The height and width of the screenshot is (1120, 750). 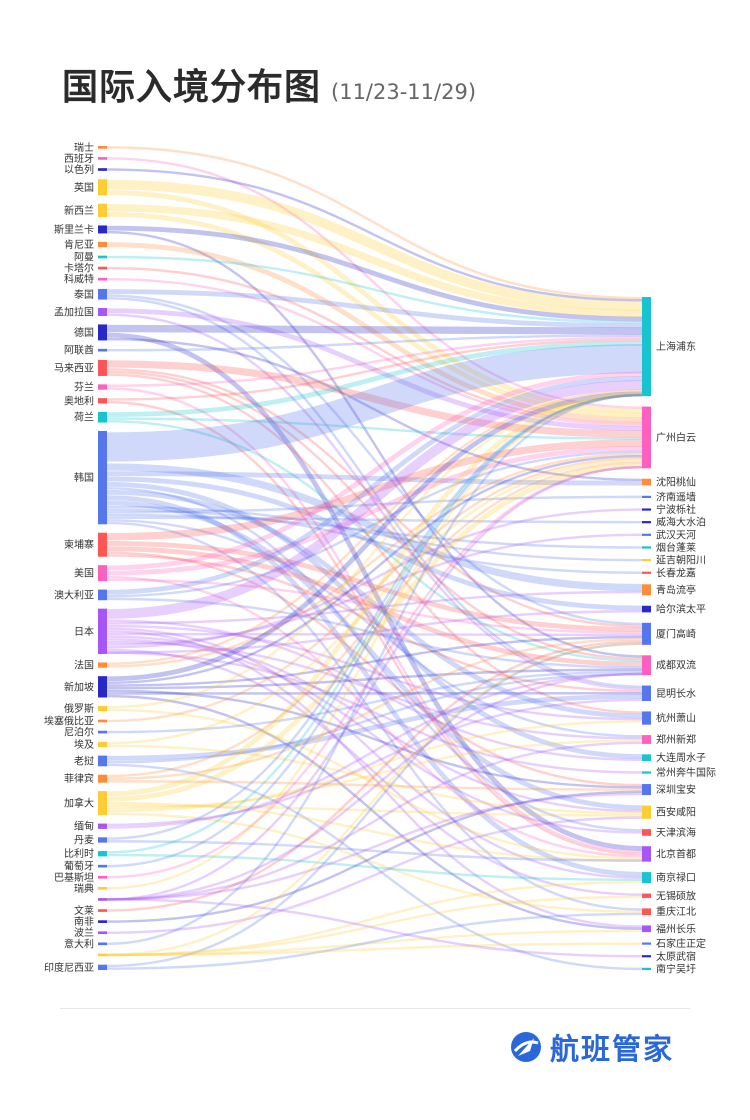 What do you see at coordinates (79, 169) in the screenshot?
I see `source-label: 以色列` at bounding box center [79, 169].